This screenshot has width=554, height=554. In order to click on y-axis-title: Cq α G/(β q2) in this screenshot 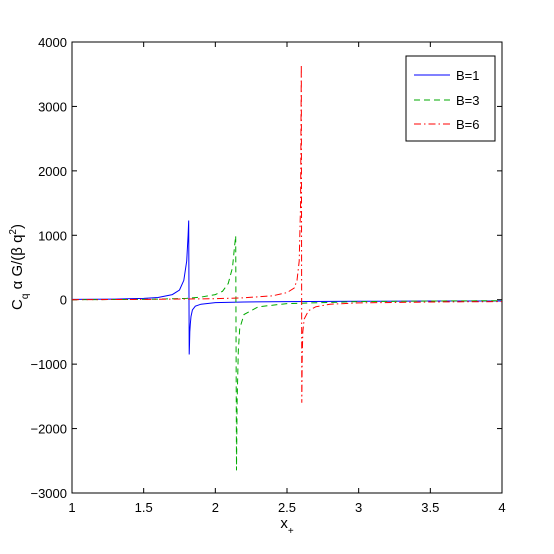, I will do `click(19, 267)`.